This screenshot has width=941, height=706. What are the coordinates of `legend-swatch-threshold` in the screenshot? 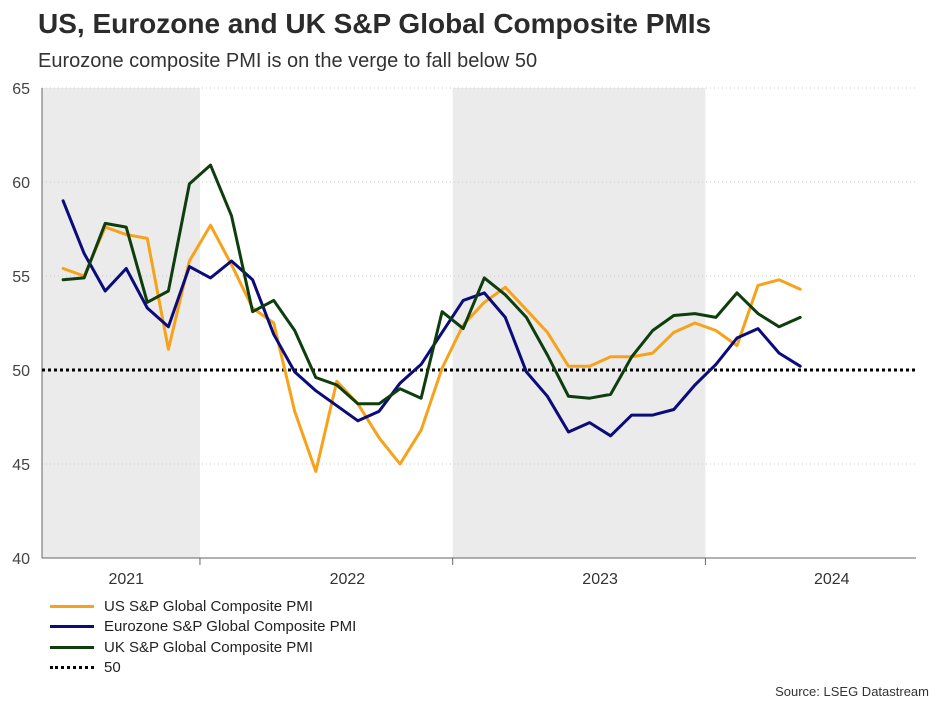 It's located at (72, 668).